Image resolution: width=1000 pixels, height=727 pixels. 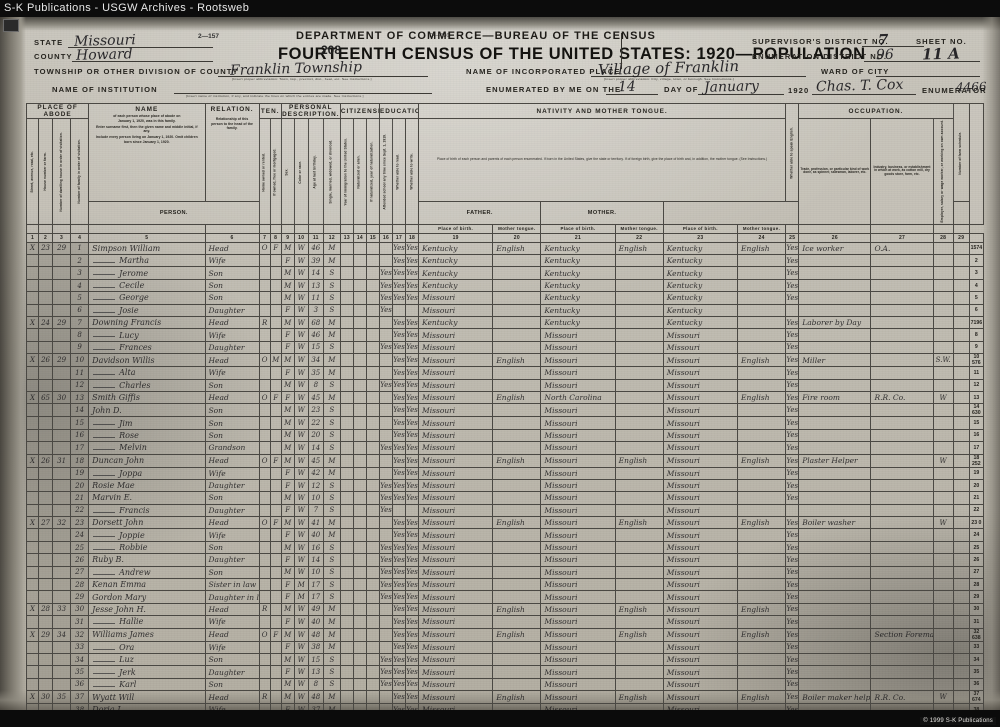 I want to click on cell-relation: Son, so click(x=232, y=547).